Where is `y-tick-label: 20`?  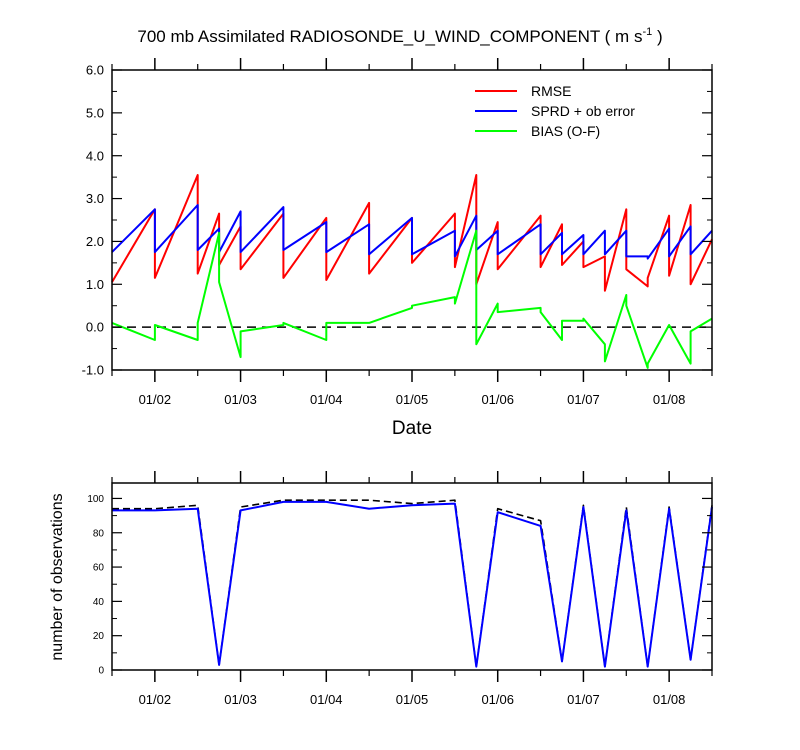 y-tick-label: 20 is located at coordinates (99, 636).